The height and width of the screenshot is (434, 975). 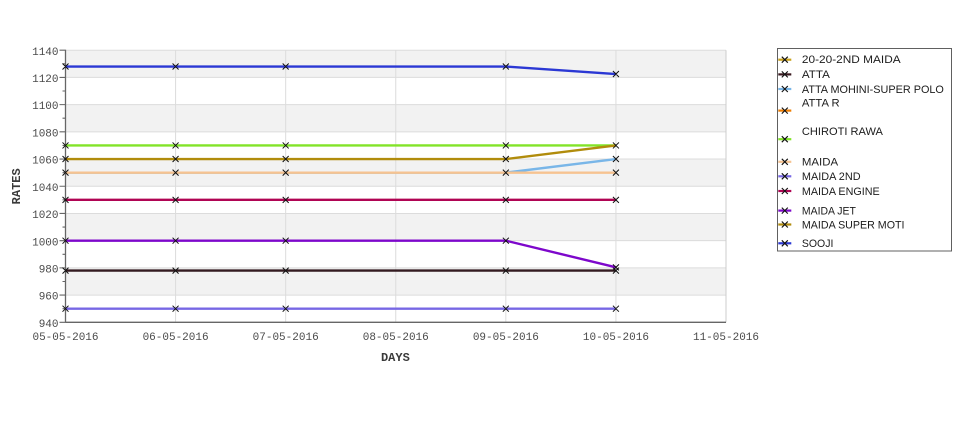 What do you see at coordinates (45, 107) in the screenshot?
I see `svg-text: 1100` at bounding box center [45, 107].